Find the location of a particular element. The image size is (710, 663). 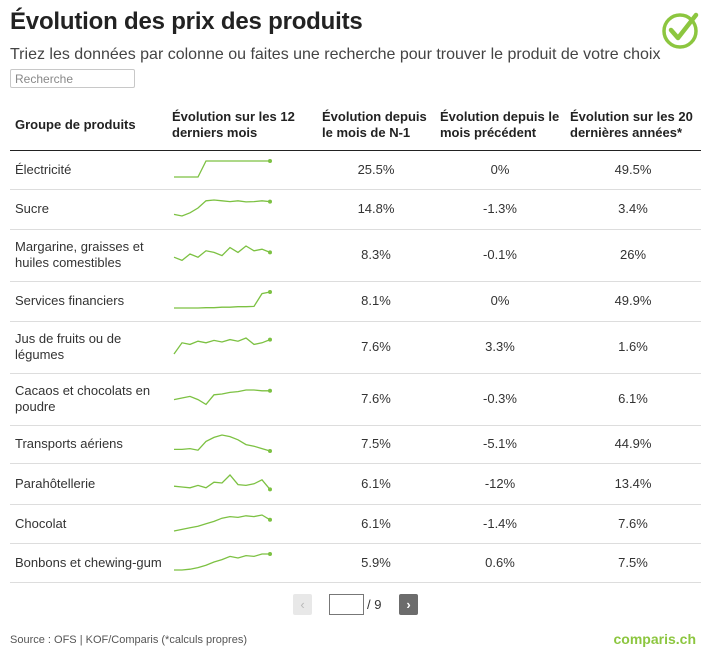

change-20y: 6.1% is located at coordinates (633, 399).